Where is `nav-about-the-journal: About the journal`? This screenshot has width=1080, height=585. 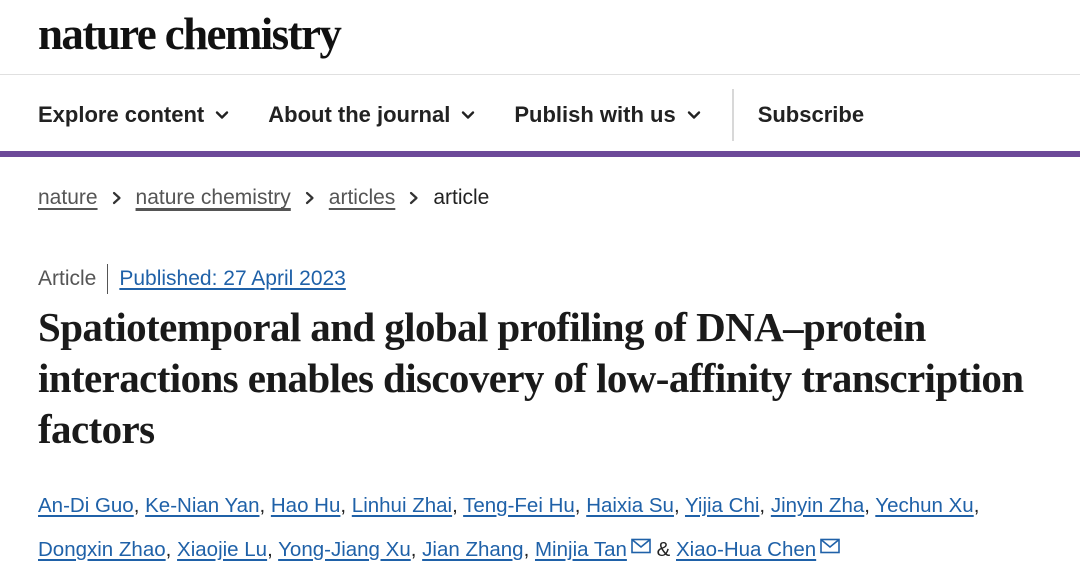 nav-about-the-journal: About the journal is located at coordinates (372, 115).